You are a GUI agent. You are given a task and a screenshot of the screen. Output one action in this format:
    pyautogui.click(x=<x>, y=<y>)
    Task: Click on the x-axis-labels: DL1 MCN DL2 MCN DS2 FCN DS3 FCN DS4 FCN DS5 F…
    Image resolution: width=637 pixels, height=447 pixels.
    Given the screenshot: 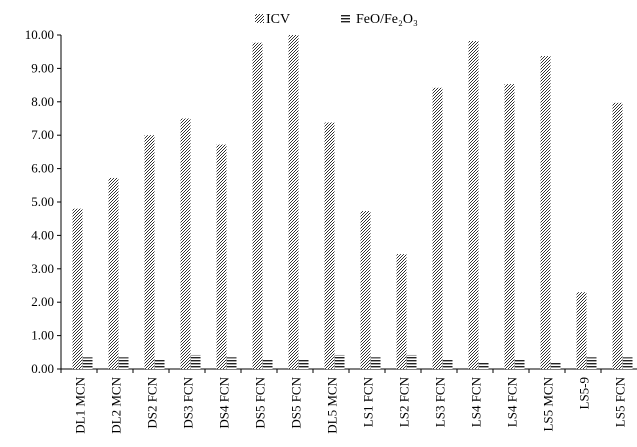 What is the action you would take?
    pyautogui.click(x=343, y=401)
    